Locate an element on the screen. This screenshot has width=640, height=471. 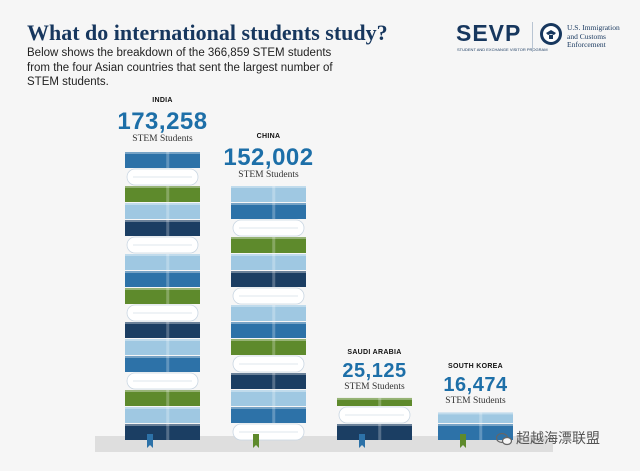
watermark: 超越海漂联盟 is located at coordinates (548, 438).